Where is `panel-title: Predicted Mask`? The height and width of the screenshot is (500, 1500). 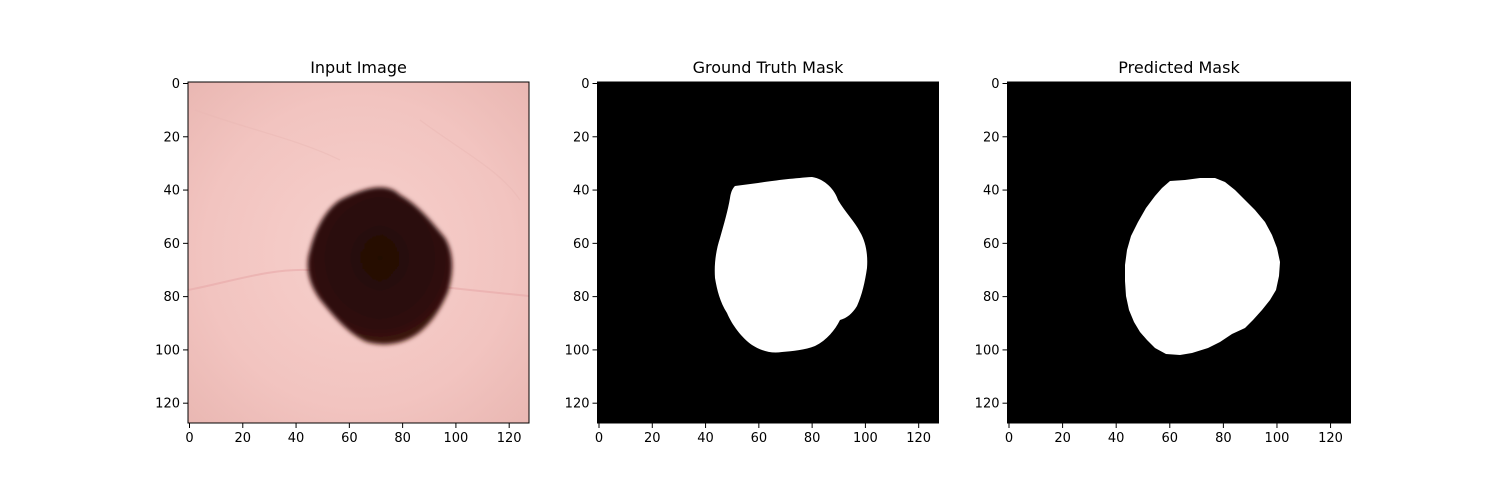 panel-title: Predicted Mask is located at coordinates (1179, 67).